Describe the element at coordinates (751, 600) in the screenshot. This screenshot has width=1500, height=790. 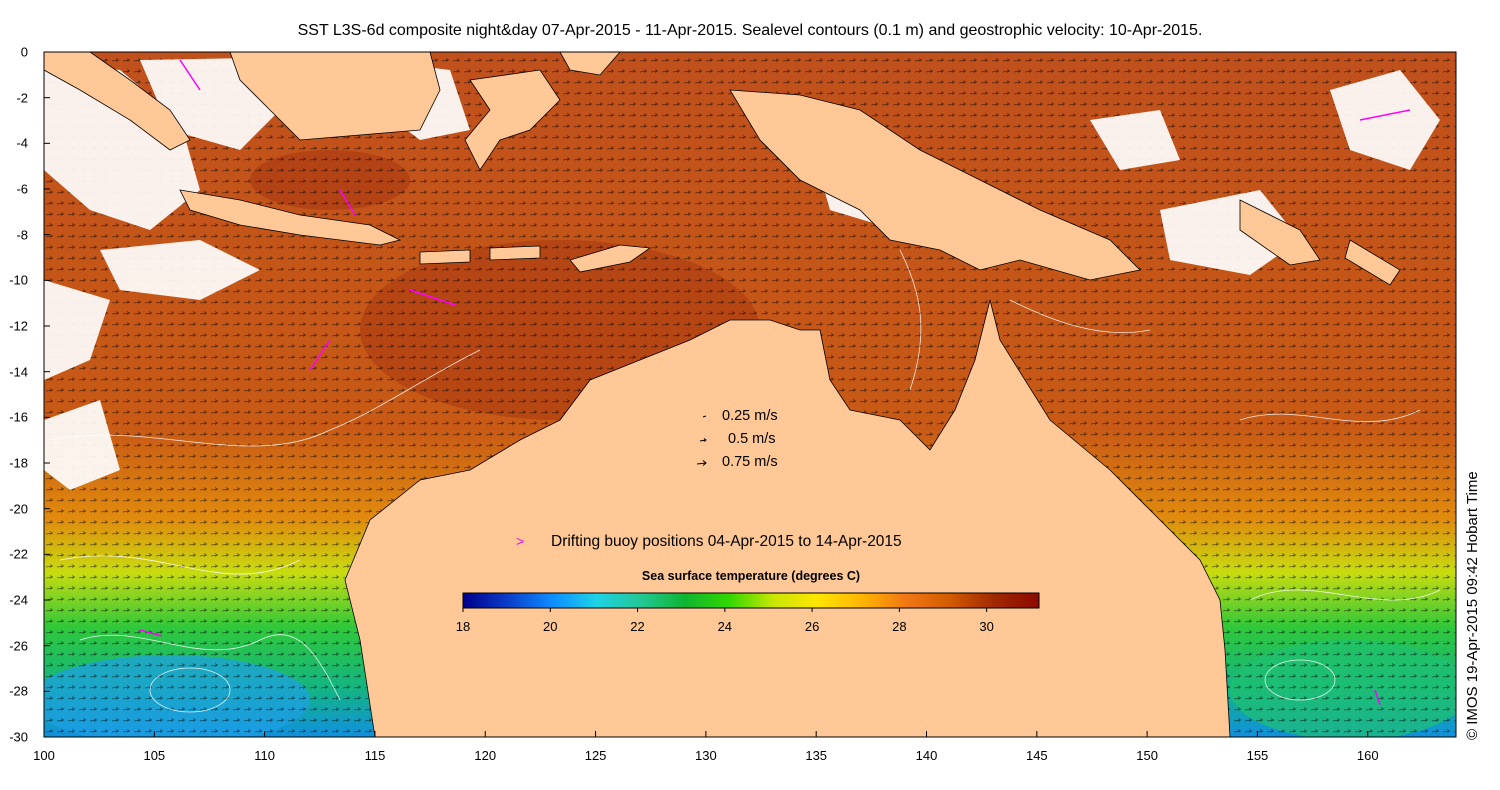
I see `colorbar` at that location.